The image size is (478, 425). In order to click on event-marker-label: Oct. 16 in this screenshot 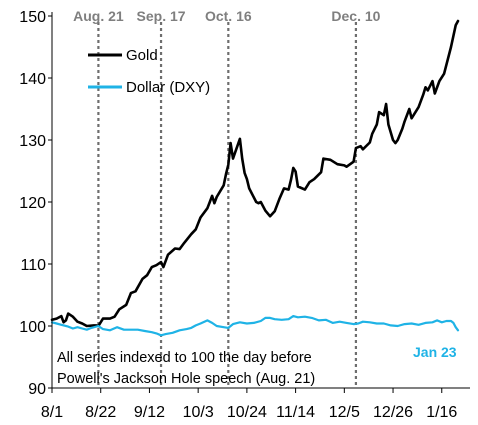, I will do `click(228, 16)`.